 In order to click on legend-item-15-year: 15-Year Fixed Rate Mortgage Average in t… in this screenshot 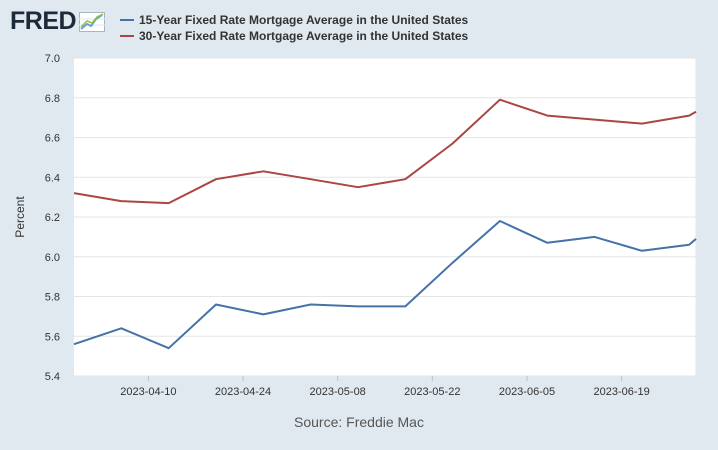, I will do `click(294, 20)`.